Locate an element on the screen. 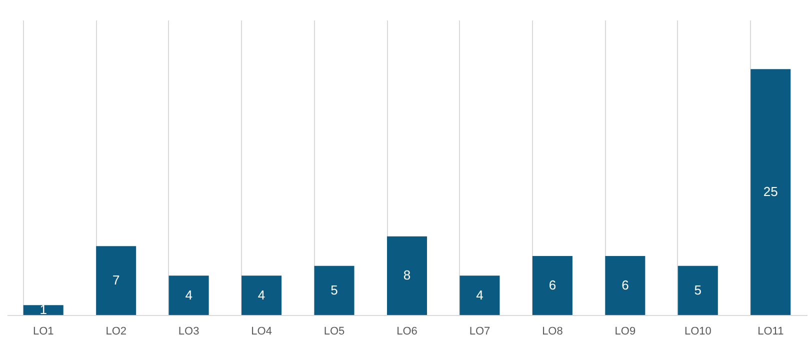 This screenshot has width=812, height=346. x-tick-label: LO5 is located at coordinates (334, 332).